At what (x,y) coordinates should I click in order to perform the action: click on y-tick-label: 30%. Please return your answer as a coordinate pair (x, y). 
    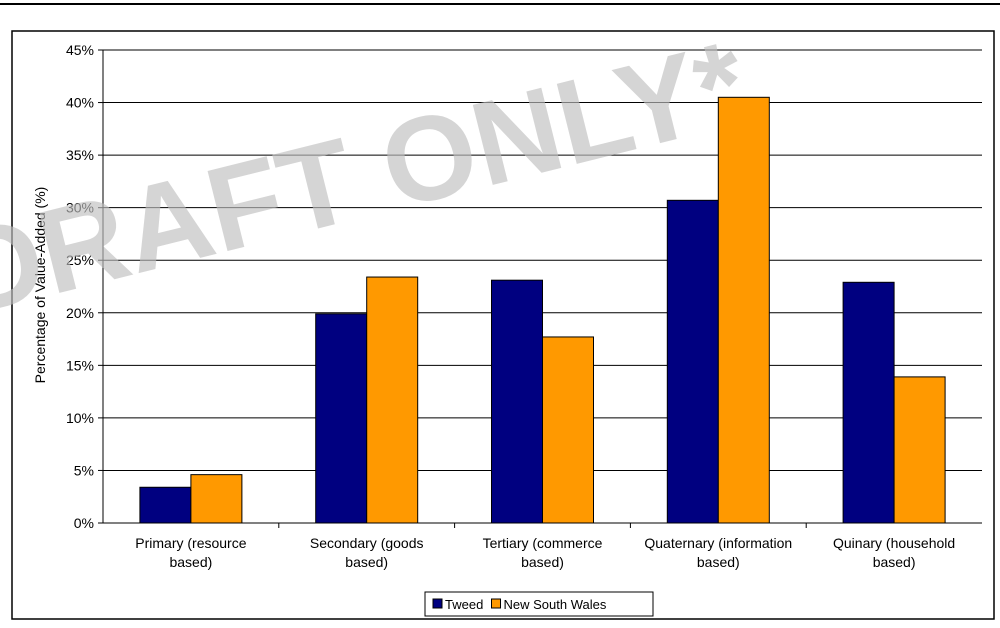
    Looking at the image, I should click on (80, 208).